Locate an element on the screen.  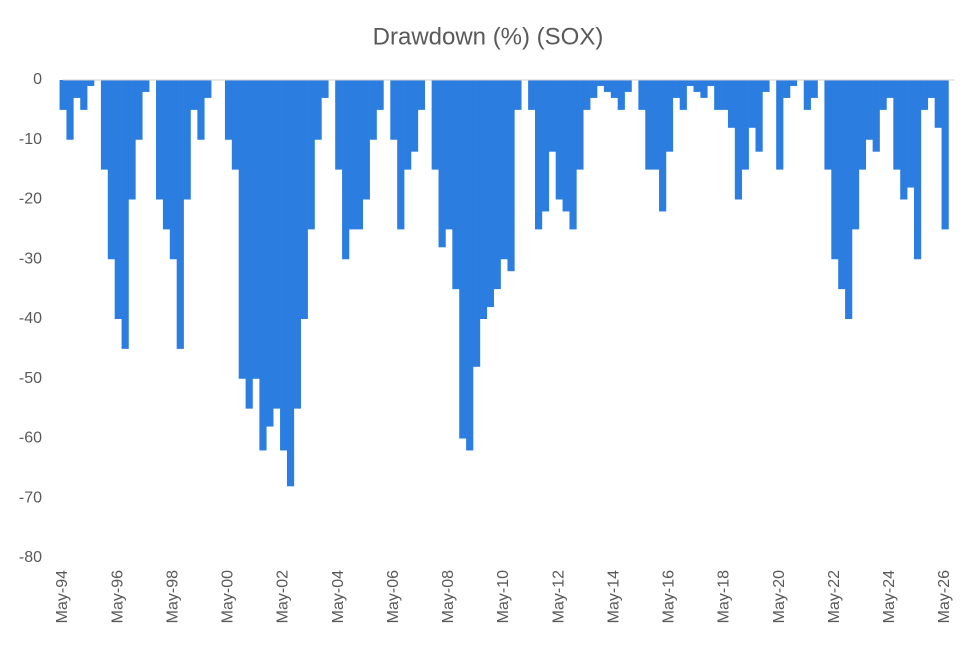
x-tick-label: May-20 is located at coordinates (779, 596).